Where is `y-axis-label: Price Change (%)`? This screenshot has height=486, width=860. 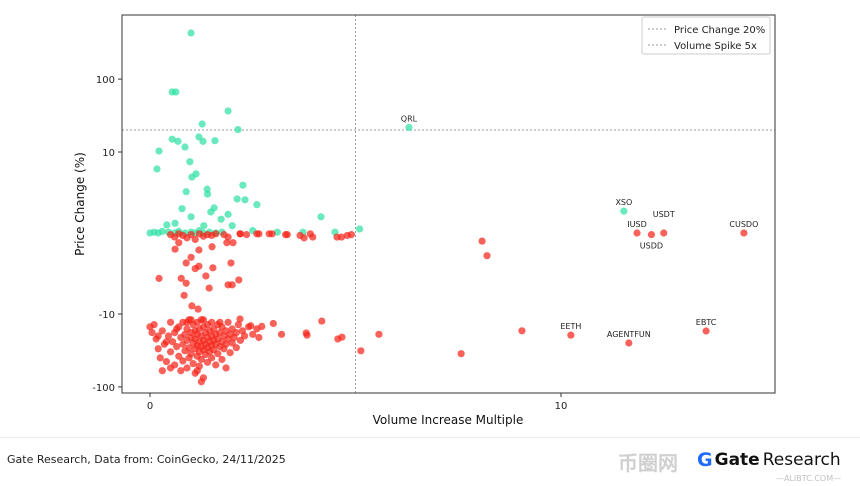
y-axis-label: Price Change (%) is located at coordinates (80, 204).